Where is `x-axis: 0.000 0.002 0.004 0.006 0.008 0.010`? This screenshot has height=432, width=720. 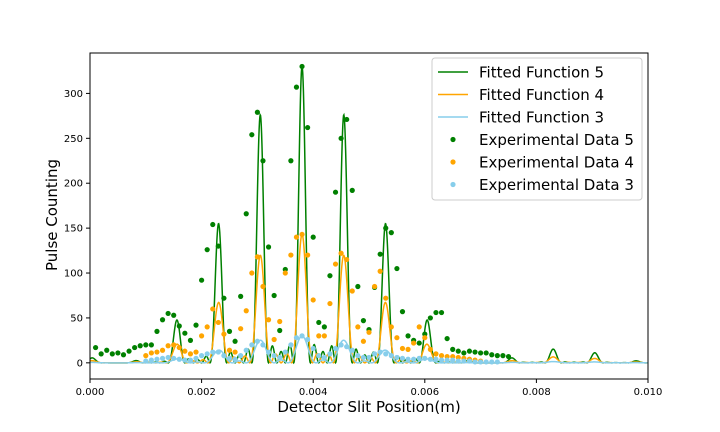 x-axis: 0.000 0.002 0.004 0.006 0.008 0.010 is located at coordinates (369, 388).